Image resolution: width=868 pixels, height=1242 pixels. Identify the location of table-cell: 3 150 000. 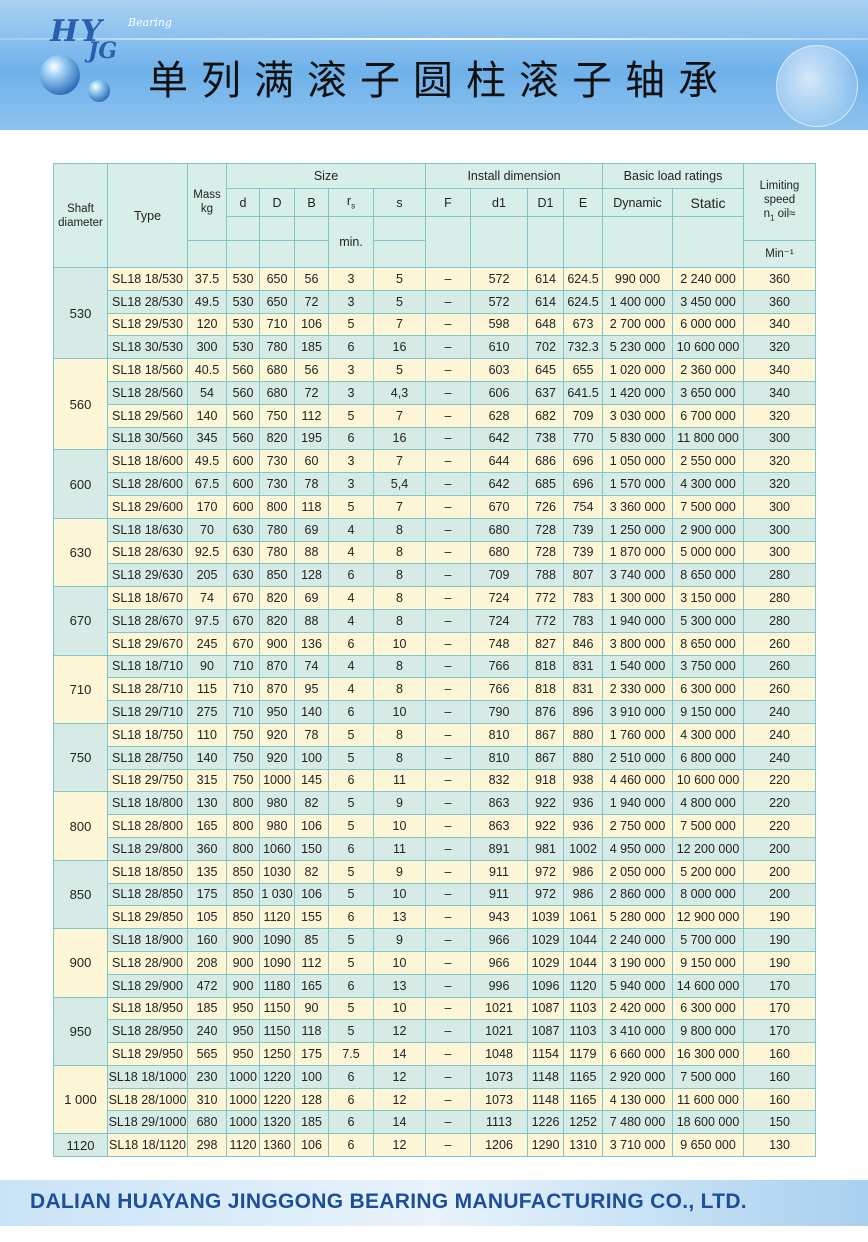
(708, 598).